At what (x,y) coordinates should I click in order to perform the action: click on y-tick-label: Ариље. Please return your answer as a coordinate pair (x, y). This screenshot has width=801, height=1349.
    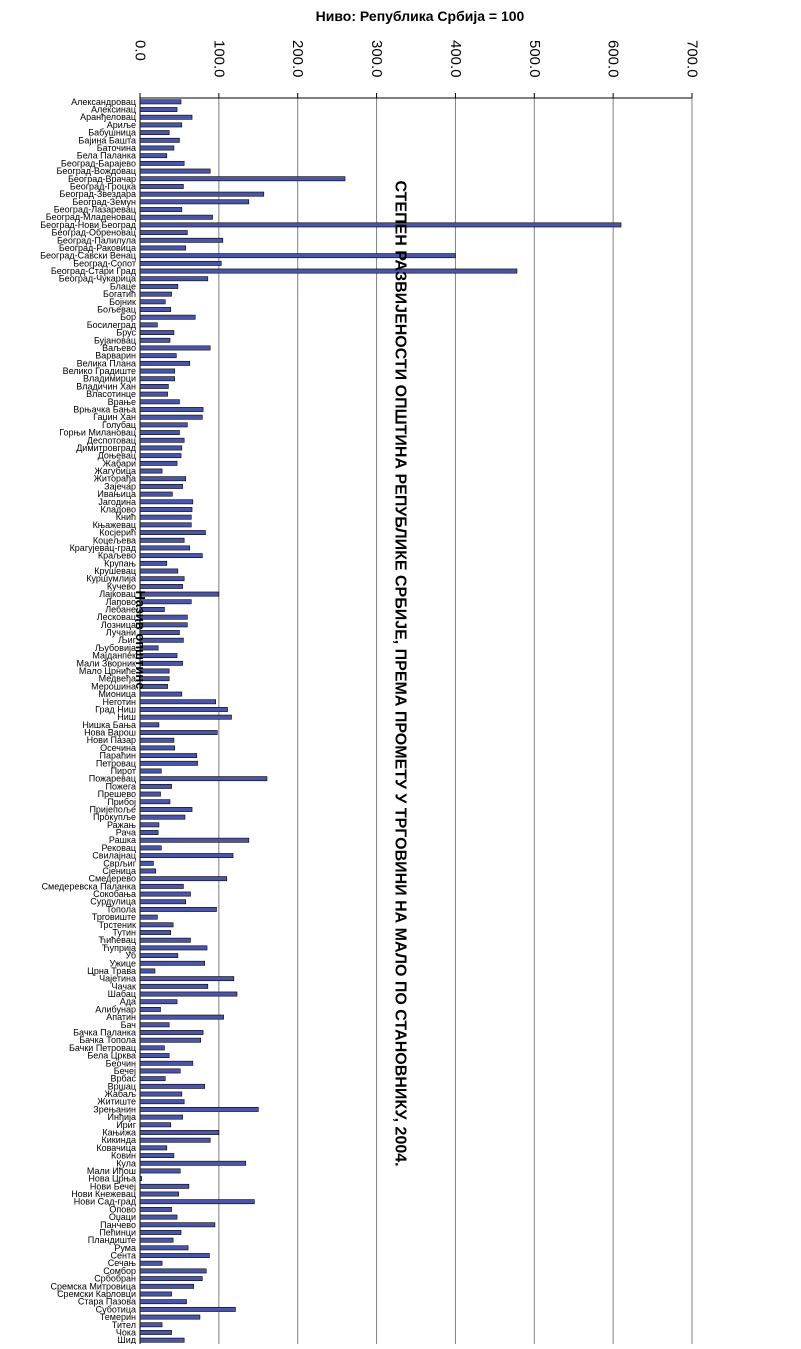
    Looking at the image, I should click on (121, 125).